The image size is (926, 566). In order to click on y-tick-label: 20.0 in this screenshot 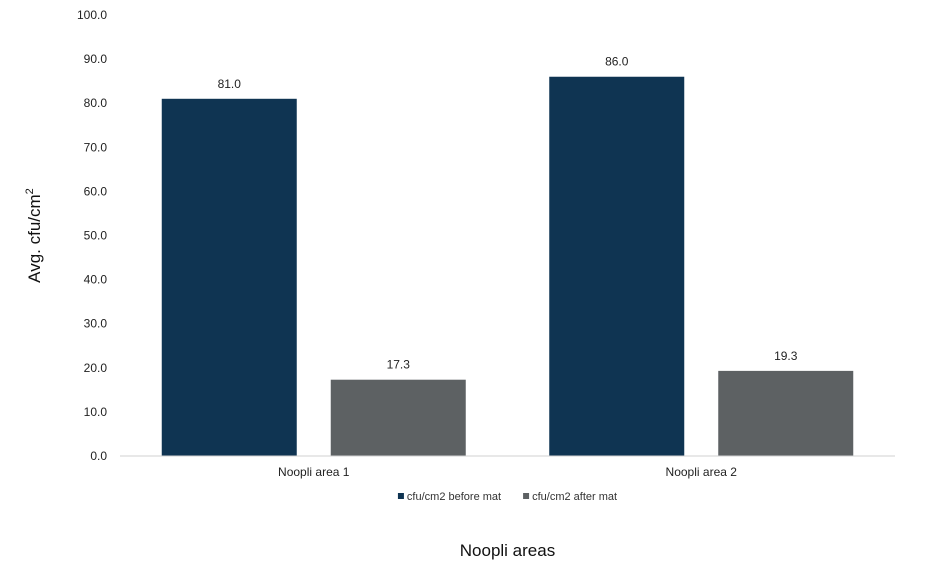, I will do `click(96, 368)`.